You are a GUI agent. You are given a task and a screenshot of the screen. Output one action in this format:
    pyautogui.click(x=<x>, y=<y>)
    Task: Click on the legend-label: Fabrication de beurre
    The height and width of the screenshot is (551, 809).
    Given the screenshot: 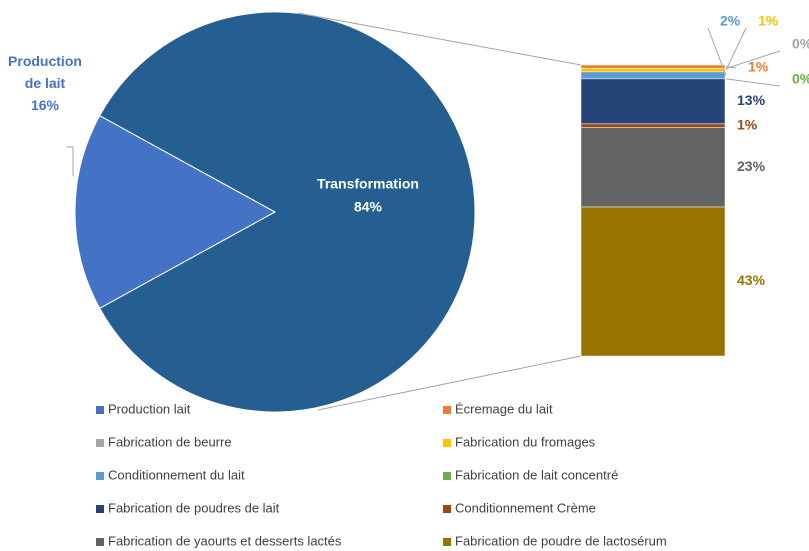 What is the action you would take?
    pyautogui.click(x=170, y=441)
    